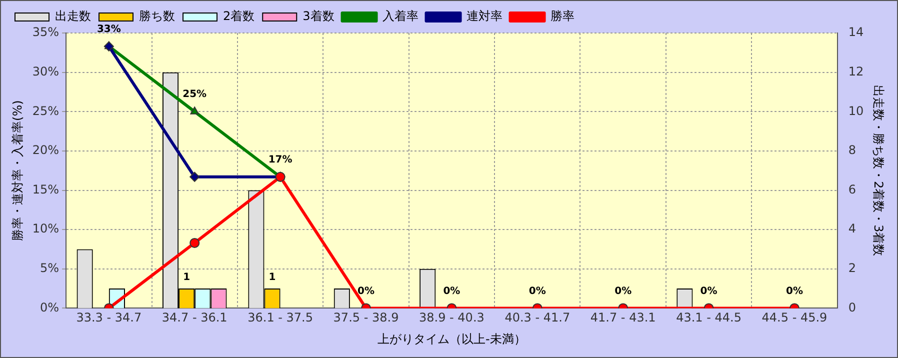  What do you see at coordinates (46, 71) in the screenshot?
I see `y-tick-label: 30%` at bounding box center [46, 71].